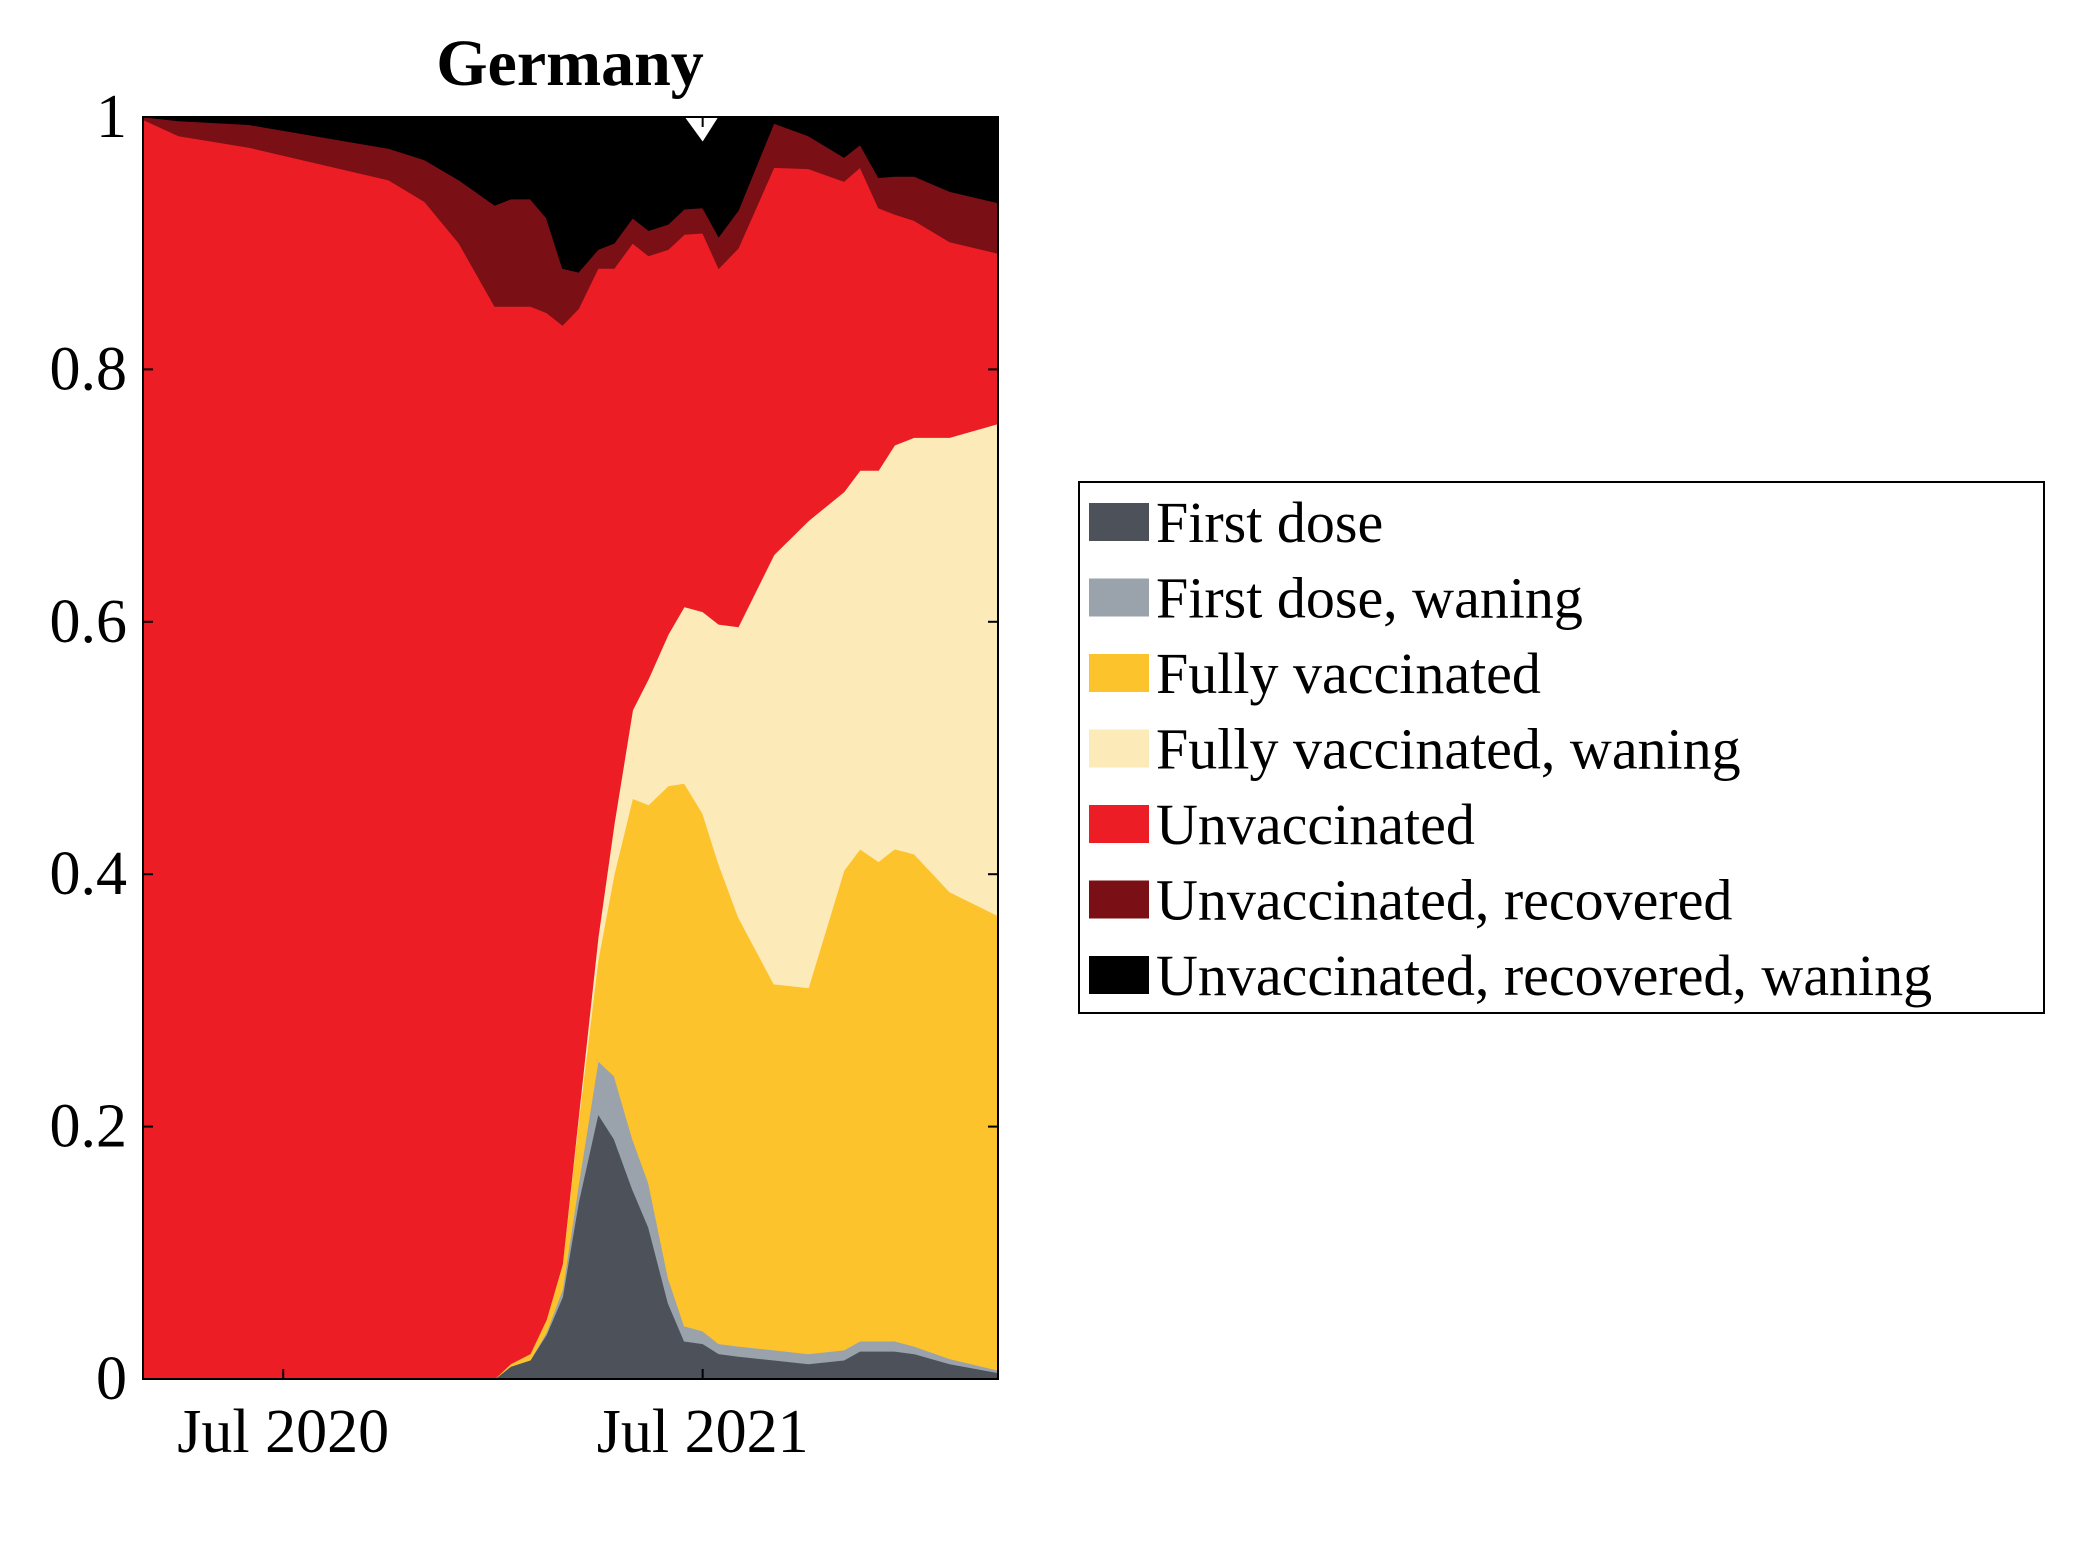 Image resolution: width=2083 pixels, height=1544 pixels. What do you see at coordinates (1119, 975) in the screenshot?
I see `legend-swatch-unvaccinated-recovered-waning` at bounding box center [1119, 975].